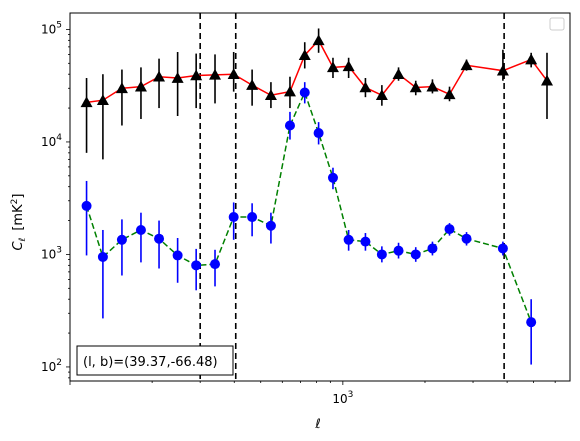 Image resolution: width=580 pixels, height=441 pixels. What do you see at coordinates (18, 245) in the screenshot?
I see `y-axis-label-symbol: C` at bounding box center [18, 245].